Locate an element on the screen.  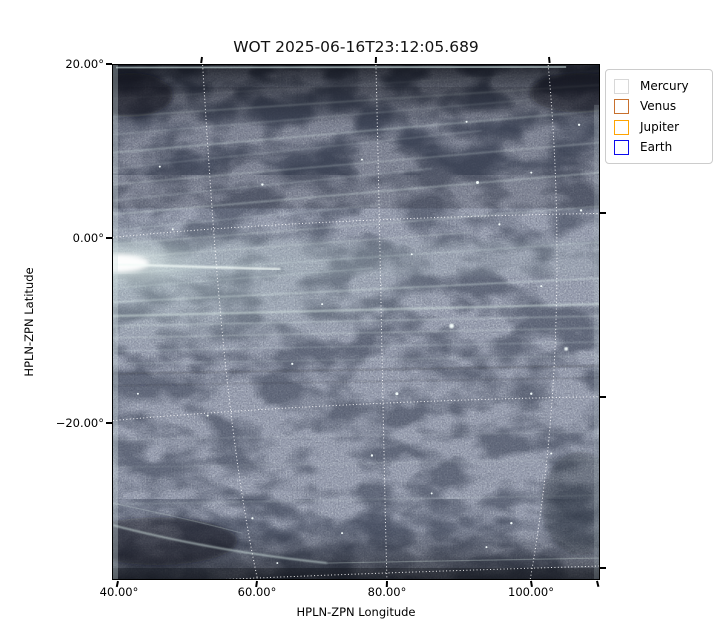
legend-item-earth: Earth is located at coordinates (659, 148).